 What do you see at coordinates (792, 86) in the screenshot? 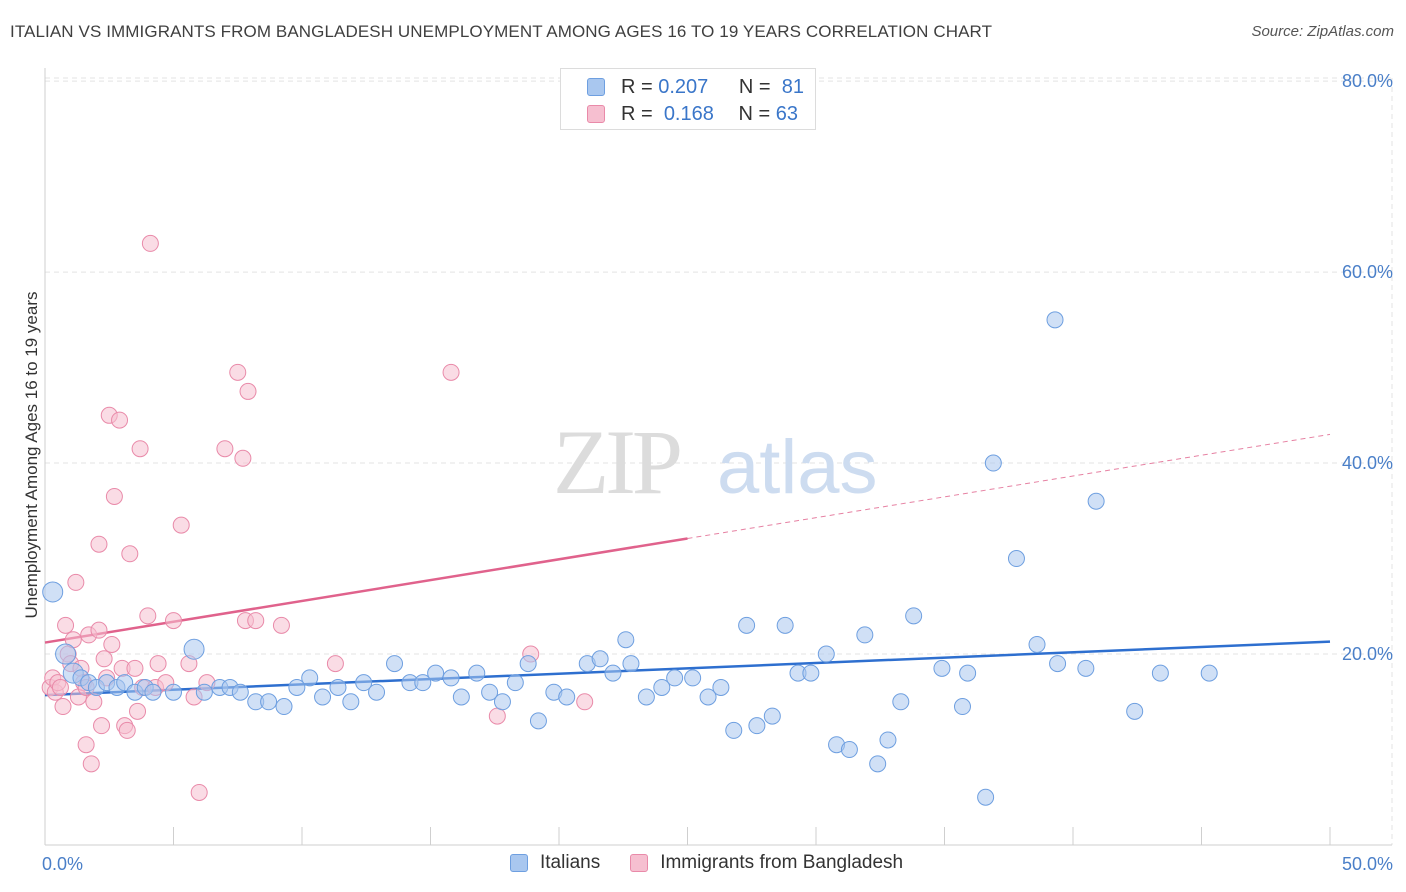
I see `legend-n-value: 81` at bounding box center [792, 86].